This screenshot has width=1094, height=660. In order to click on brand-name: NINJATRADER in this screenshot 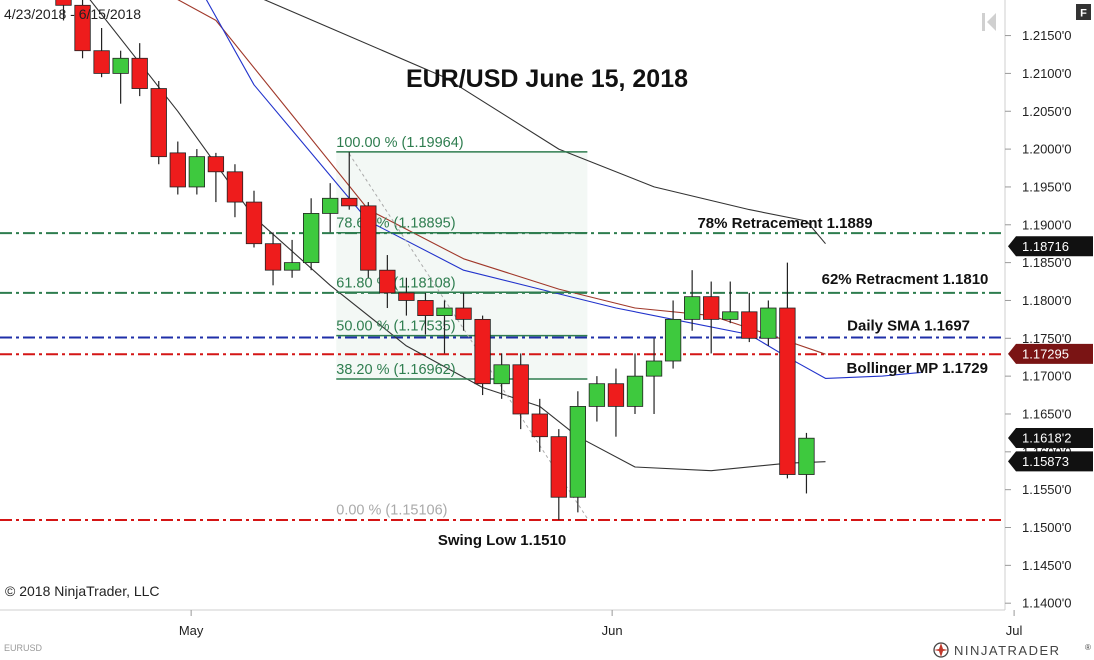, I will do `click(1007, 650)`.